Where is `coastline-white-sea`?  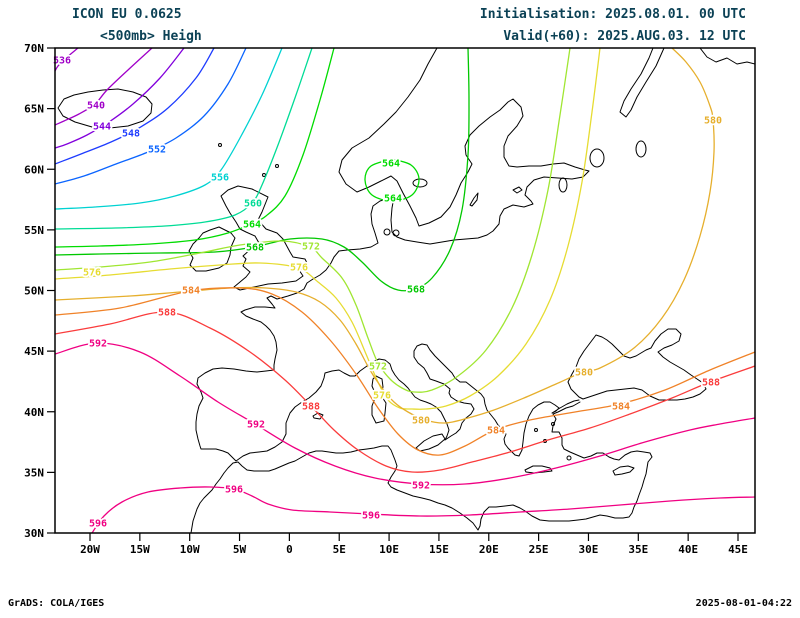
coastline-white-sea is located at coordinates (642, 83).